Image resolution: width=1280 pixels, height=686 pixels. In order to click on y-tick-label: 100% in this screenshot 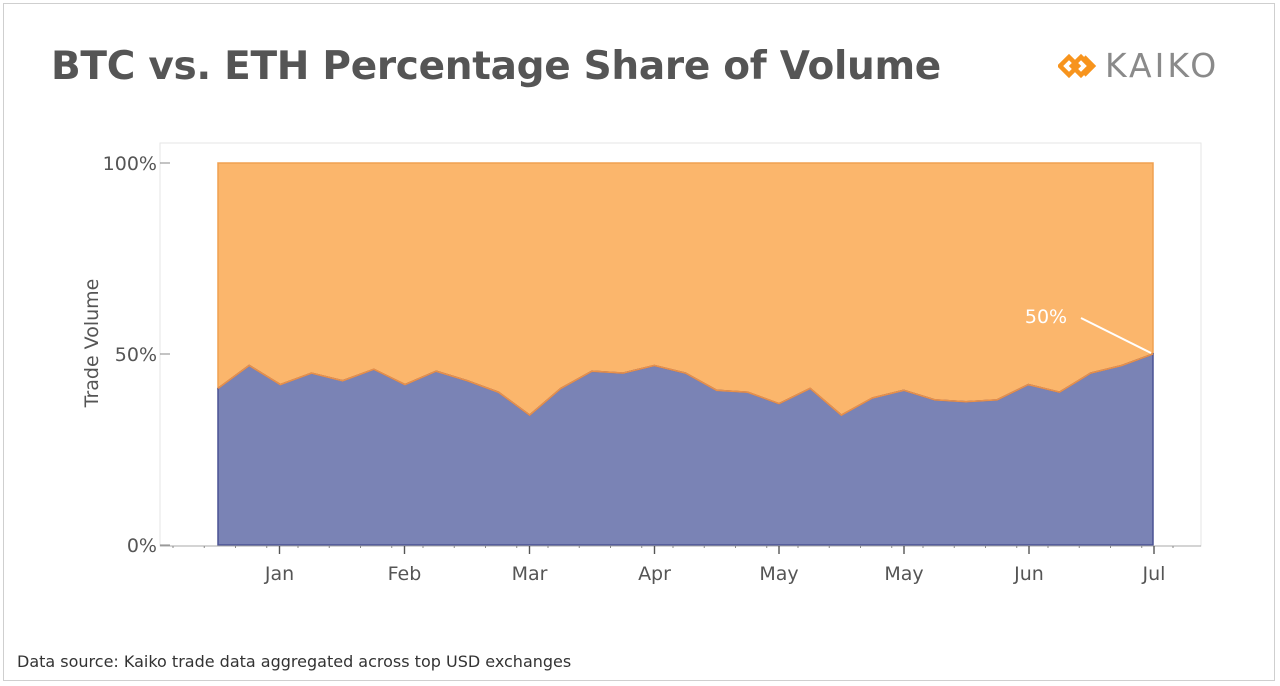, I will do `click(130, 164)`.